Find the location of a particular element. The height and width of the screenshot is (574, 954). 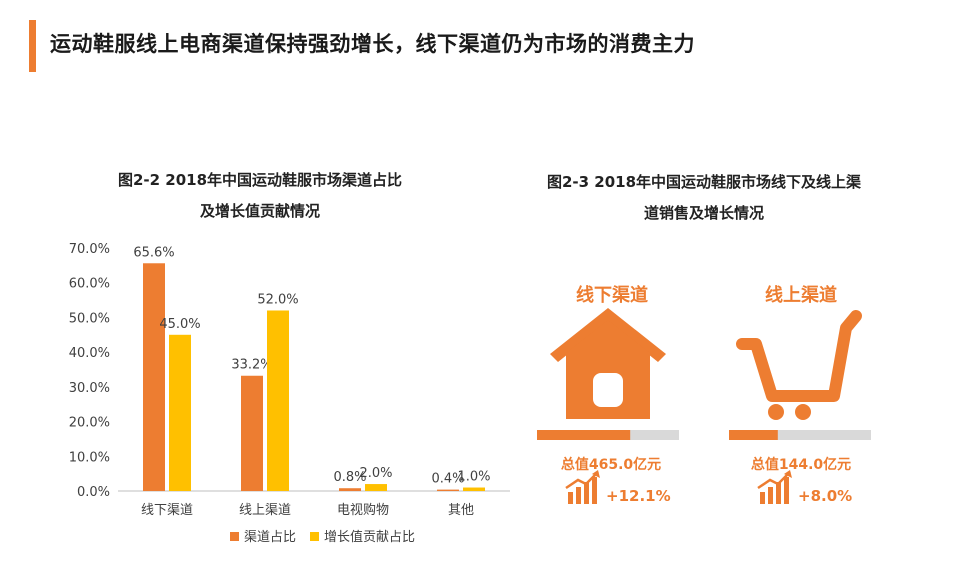

y-tick-label: 60.0% is located at coordinates (89, 284).